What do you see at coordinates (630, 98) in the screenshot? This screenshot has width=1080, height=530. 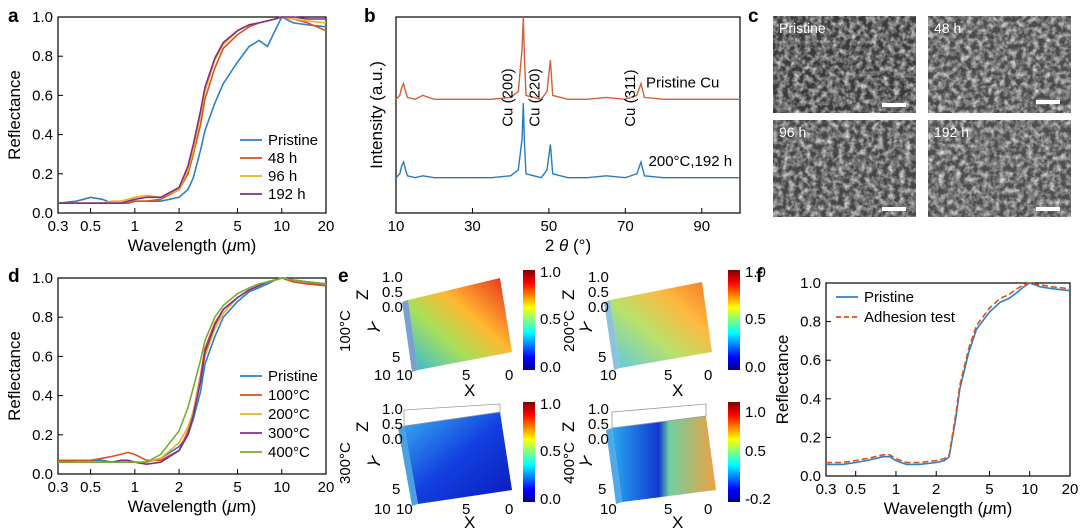 I see `peak-annotation: Cu (311)` at bounding box center [630, 98].